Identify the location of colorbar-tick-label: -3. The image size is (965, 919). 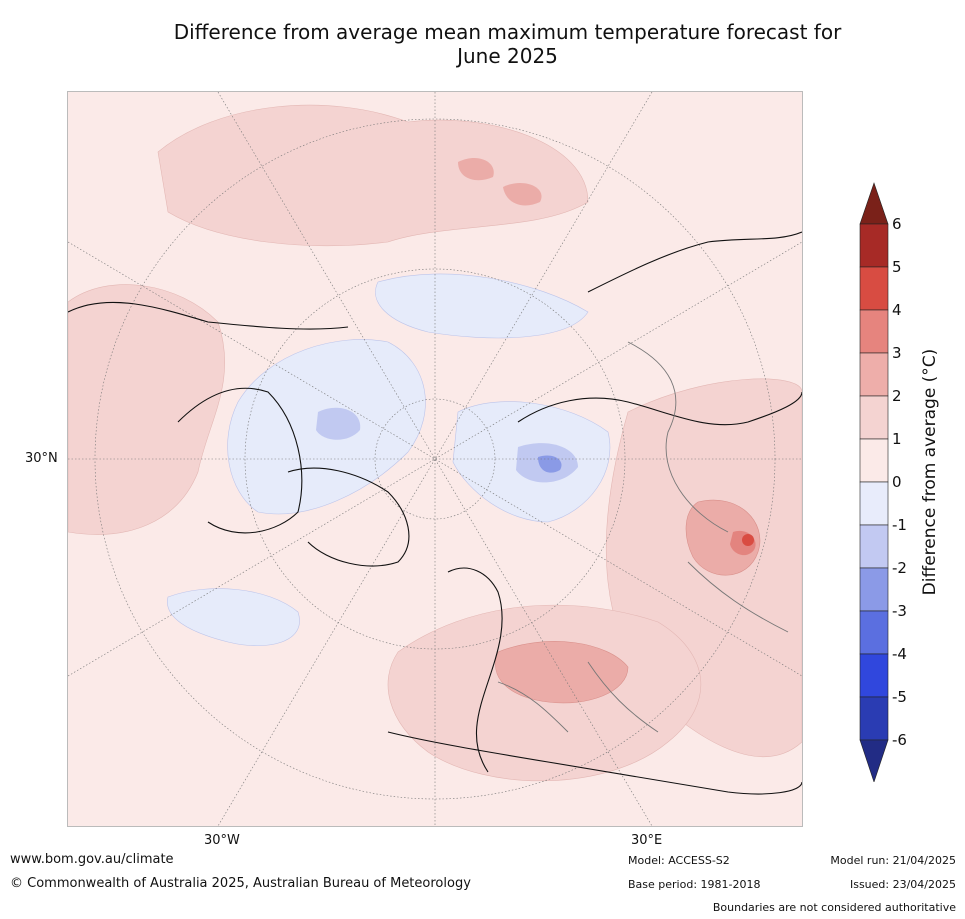
(899, 611).